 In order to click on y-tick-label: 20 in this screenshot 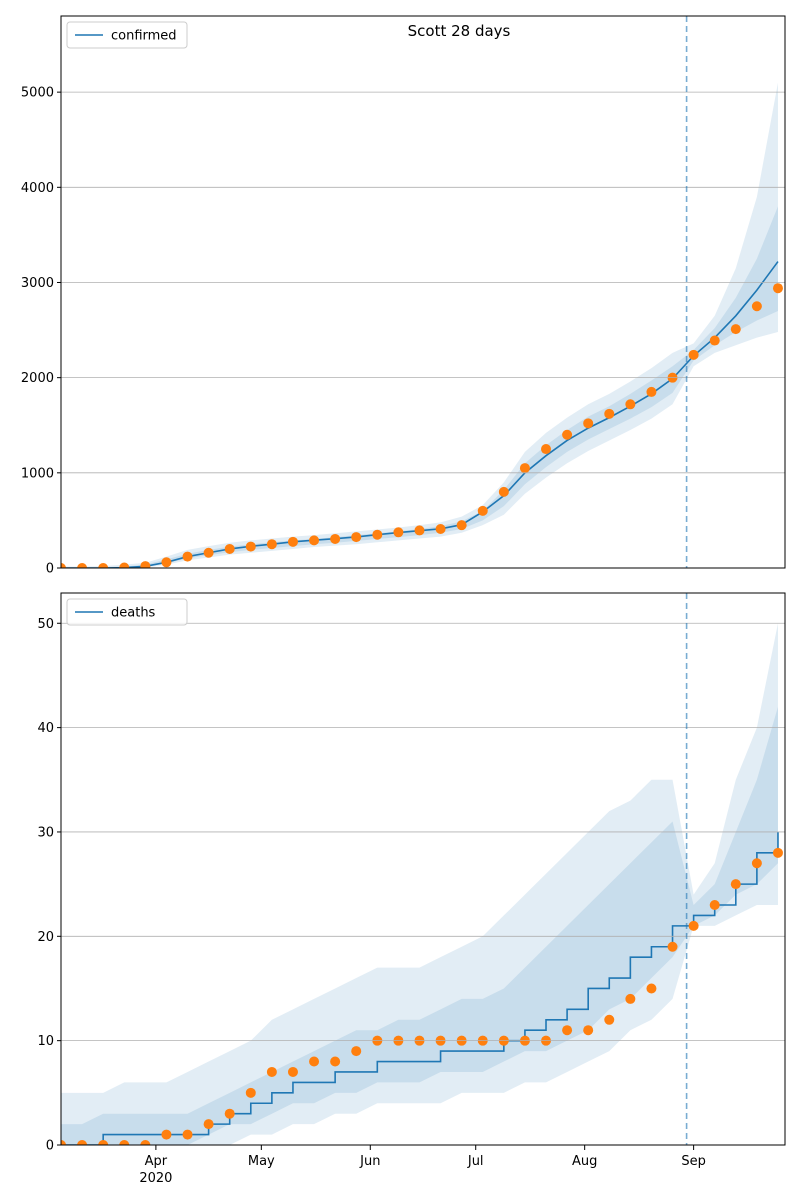, I will do `click(45, 937)`.